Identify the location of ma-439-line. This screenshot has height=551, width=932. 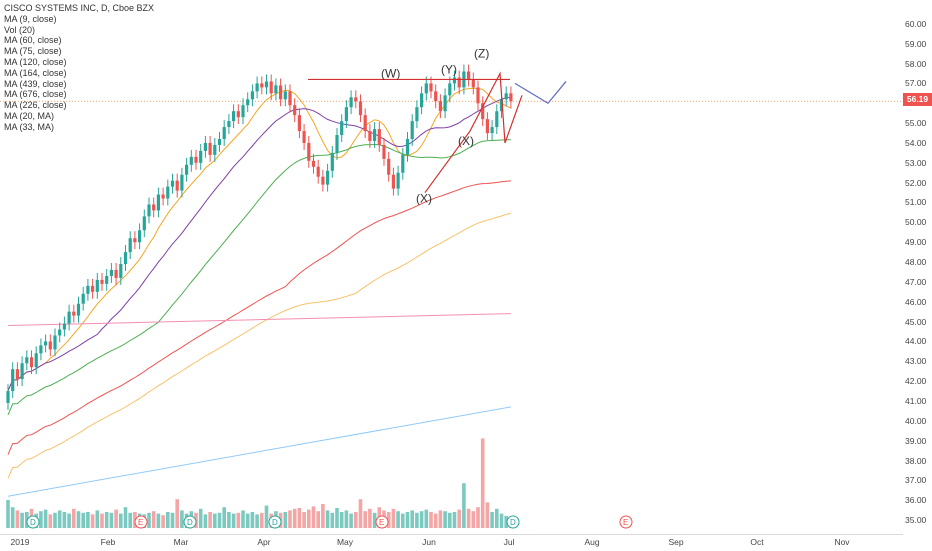
(259, 451).